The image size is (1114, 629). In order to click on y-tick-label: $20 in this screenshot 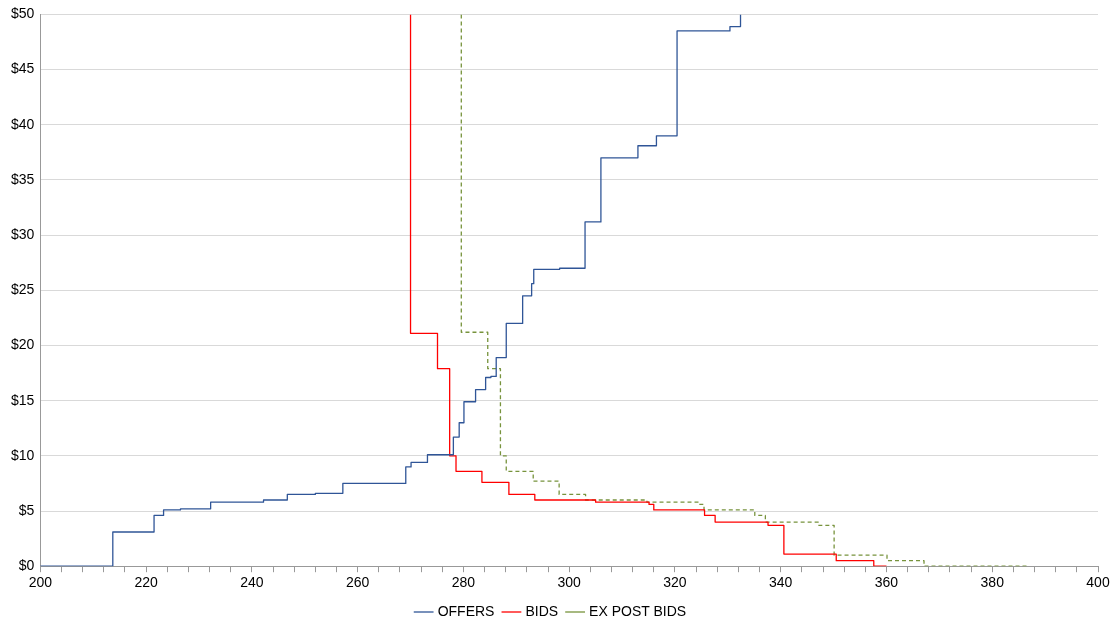, I will do `click(23, 344)`.